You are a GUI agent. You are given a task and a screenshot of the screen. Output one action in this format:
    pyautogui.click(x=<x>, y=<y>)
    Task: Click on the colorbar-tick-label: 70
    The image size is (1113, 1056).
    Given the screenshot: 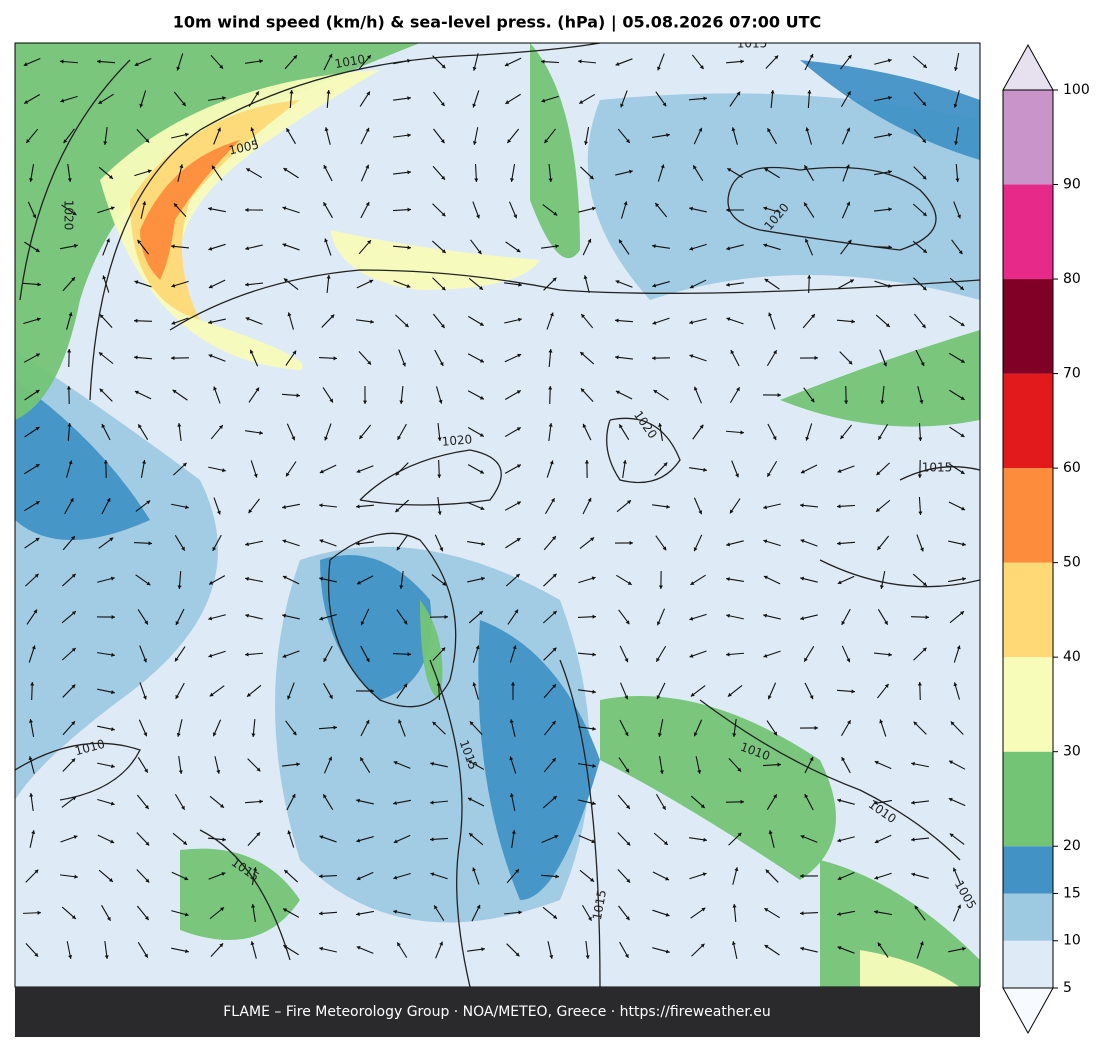 What is the action you would take?
    pyautogui.click(x=1072, y=374)
    